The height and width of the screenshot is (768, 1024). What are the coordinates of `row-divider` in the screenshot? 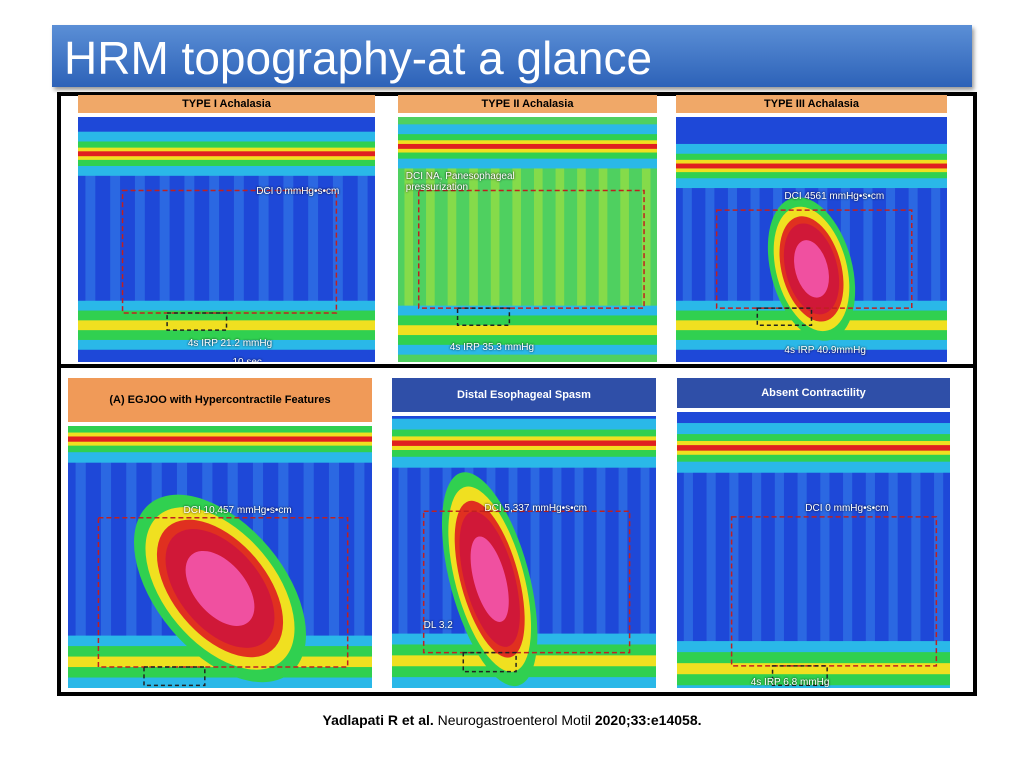 It's located at (517, 366).